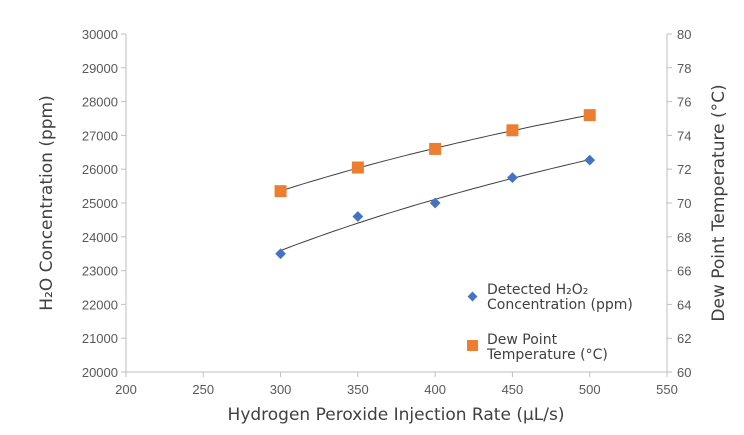  Describe the element at coordinates (472, 296) in the screenshot. I see `legend-marker-h2o2` at that location.